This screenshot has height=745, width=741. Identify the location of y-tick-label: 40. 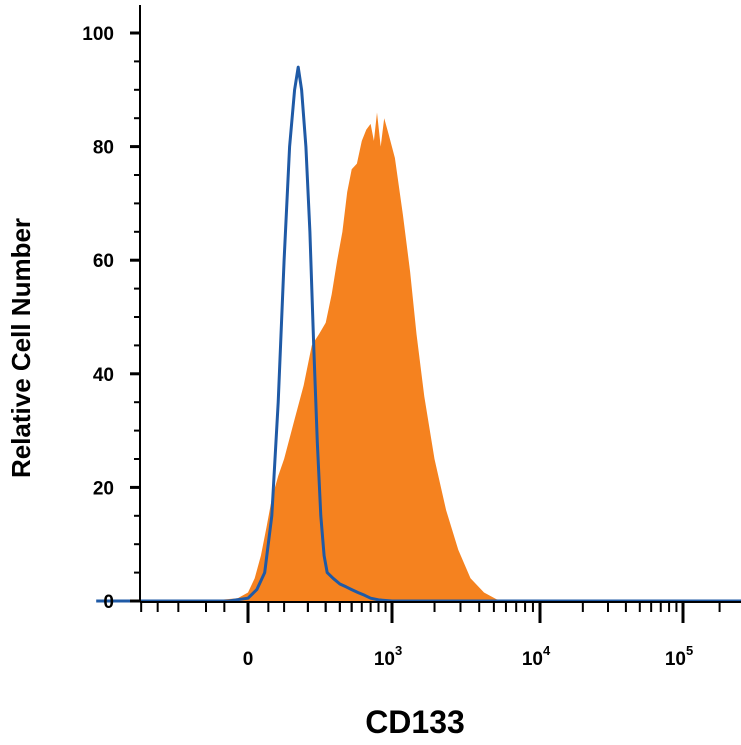
(103, 375).